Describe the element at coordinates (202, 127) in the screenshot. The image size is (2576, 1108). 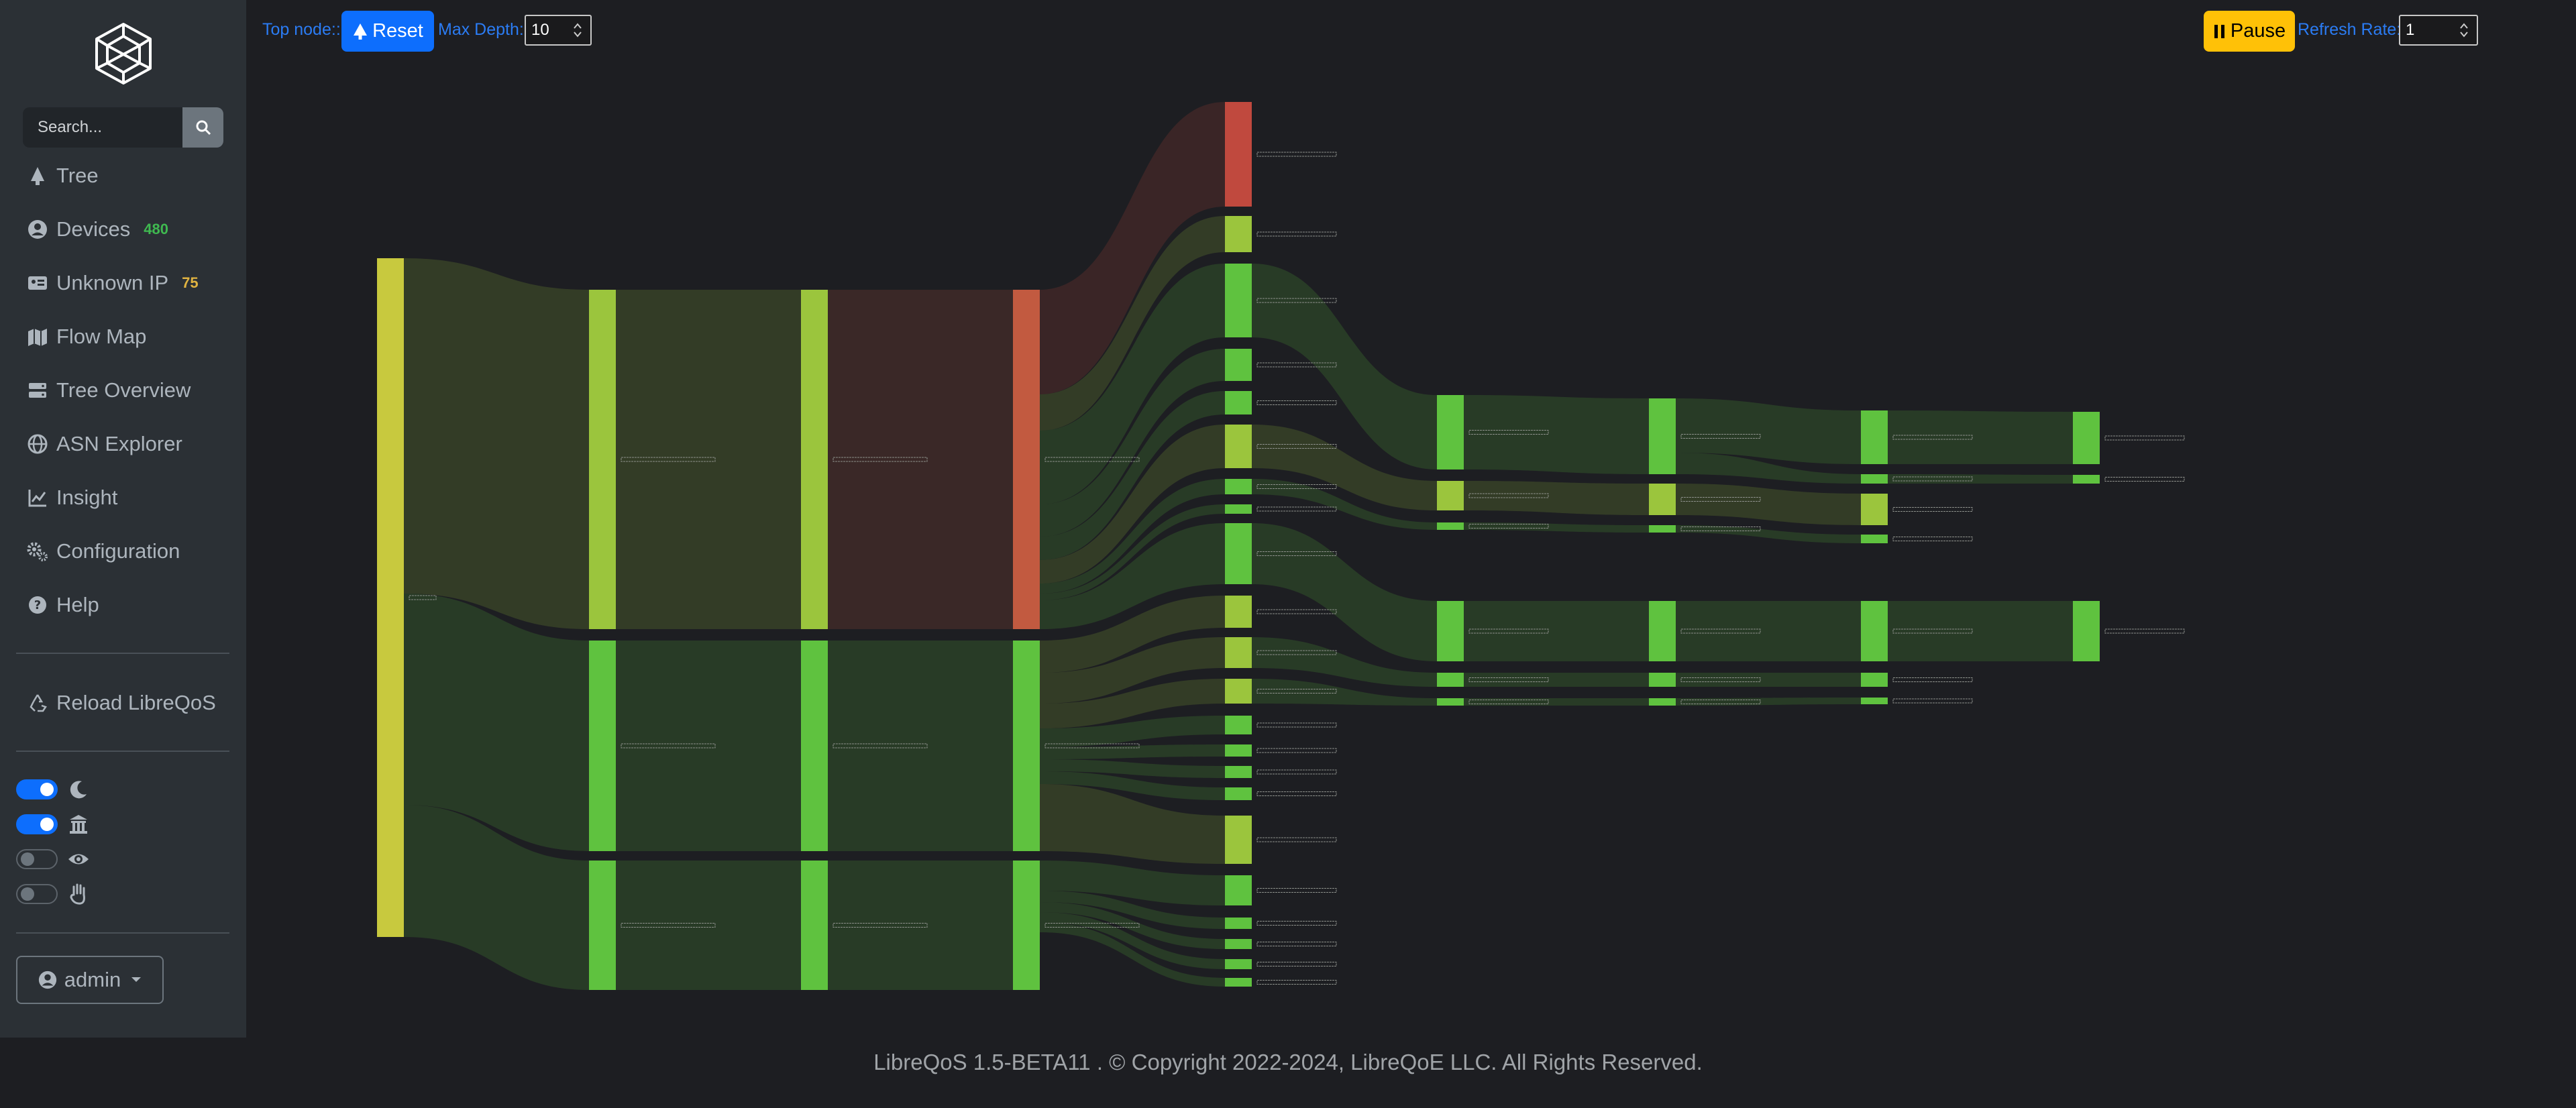
I see `search-button` at that location.